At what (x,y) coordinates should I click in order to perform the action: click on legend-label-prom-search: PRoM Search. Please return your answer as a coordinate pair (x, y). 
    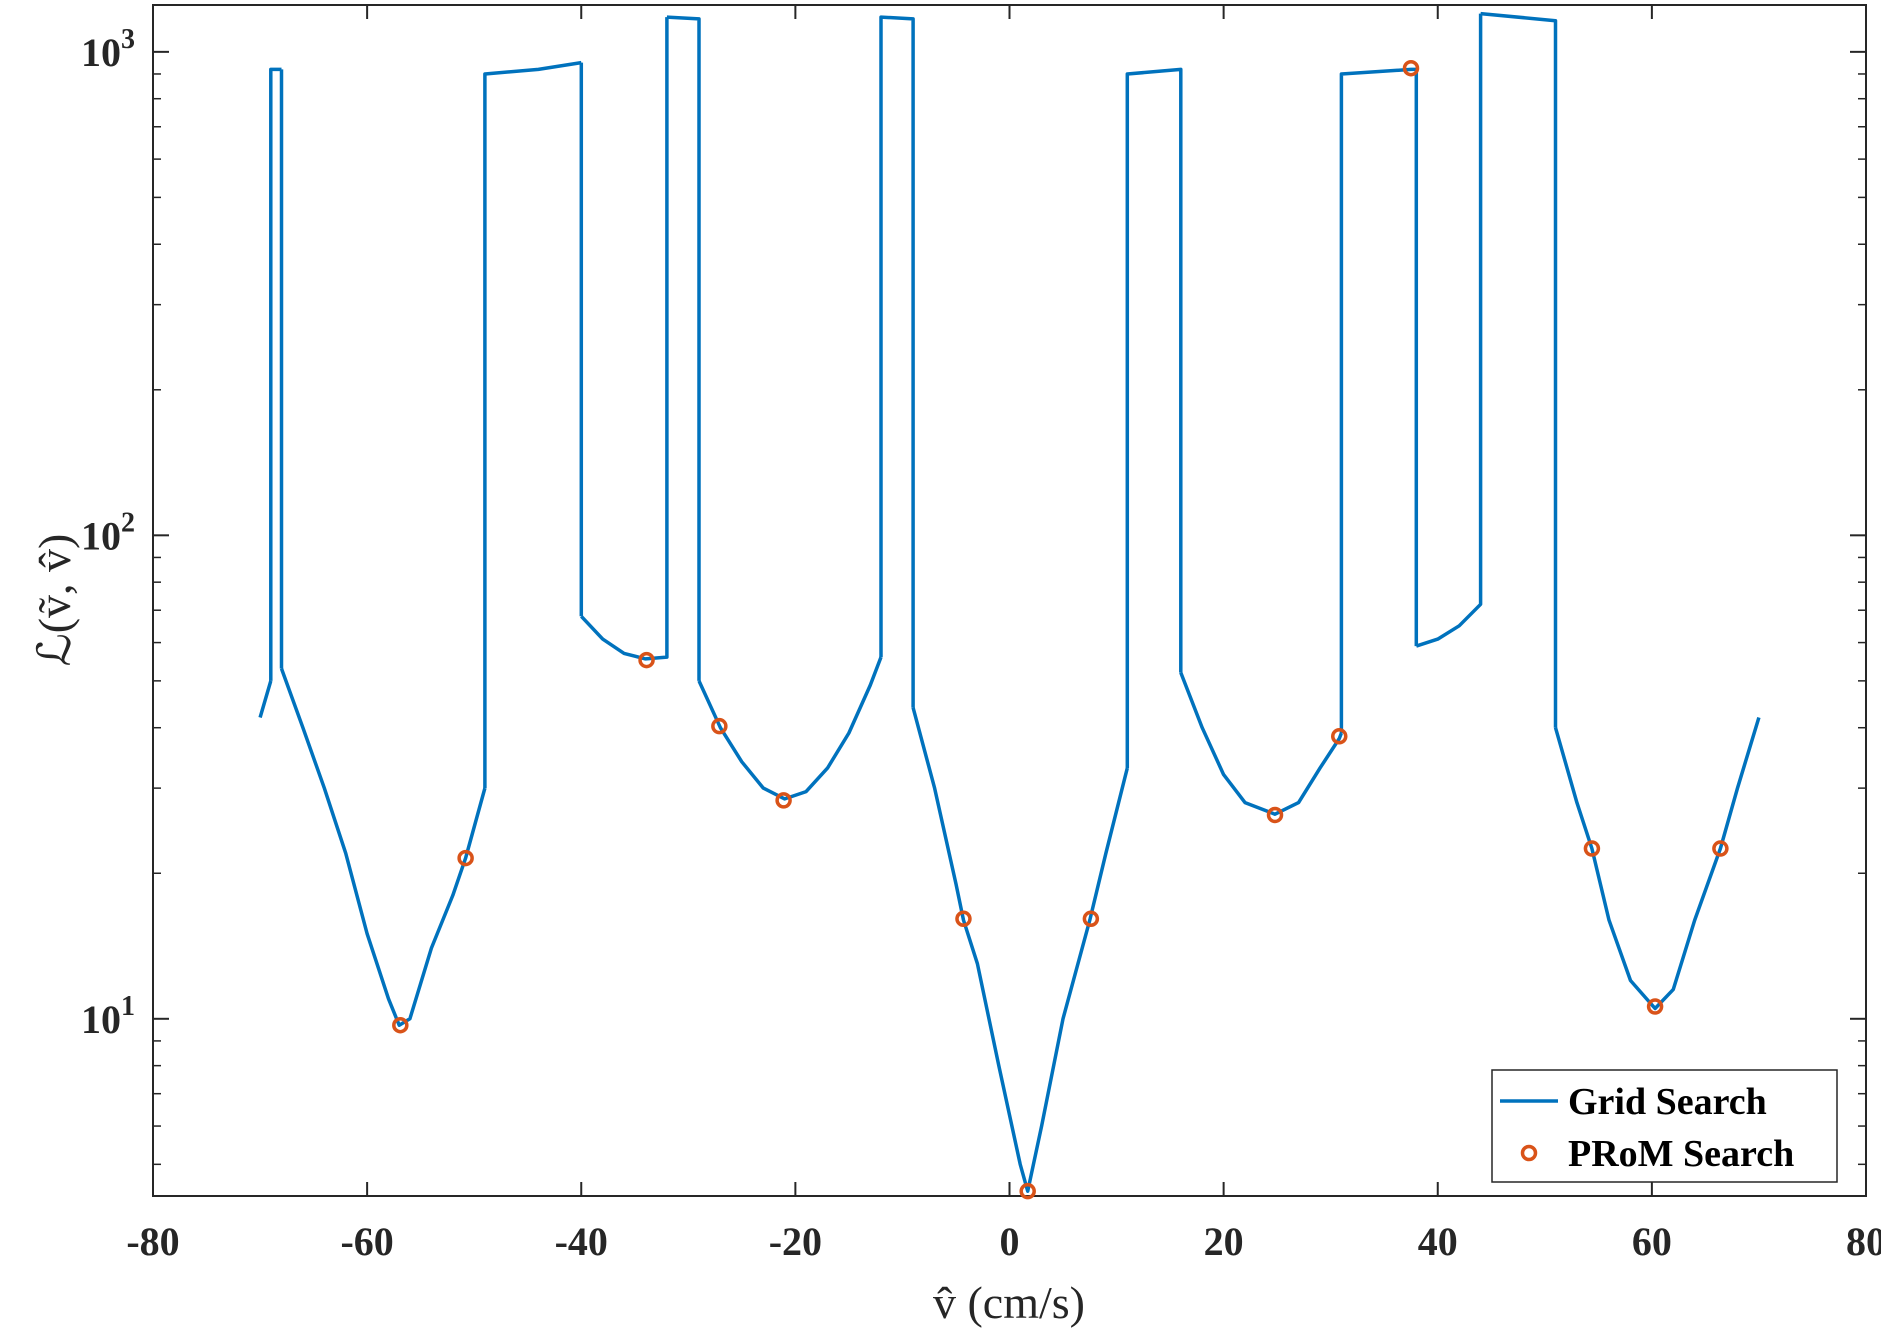
    Looking at the image, I should click on (1681, 1154).